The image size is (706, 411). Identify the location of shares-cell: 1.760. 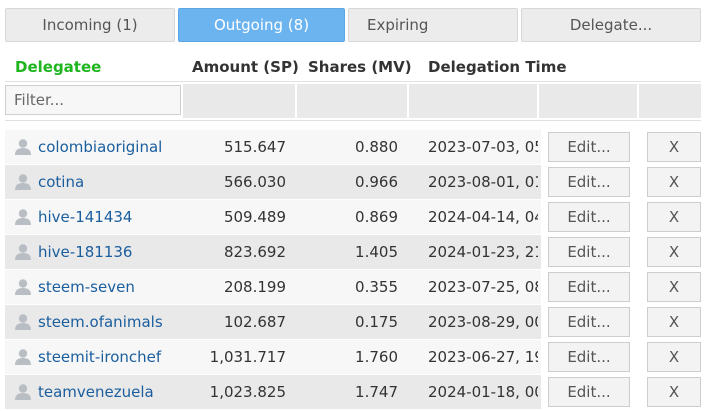
(376, 357).